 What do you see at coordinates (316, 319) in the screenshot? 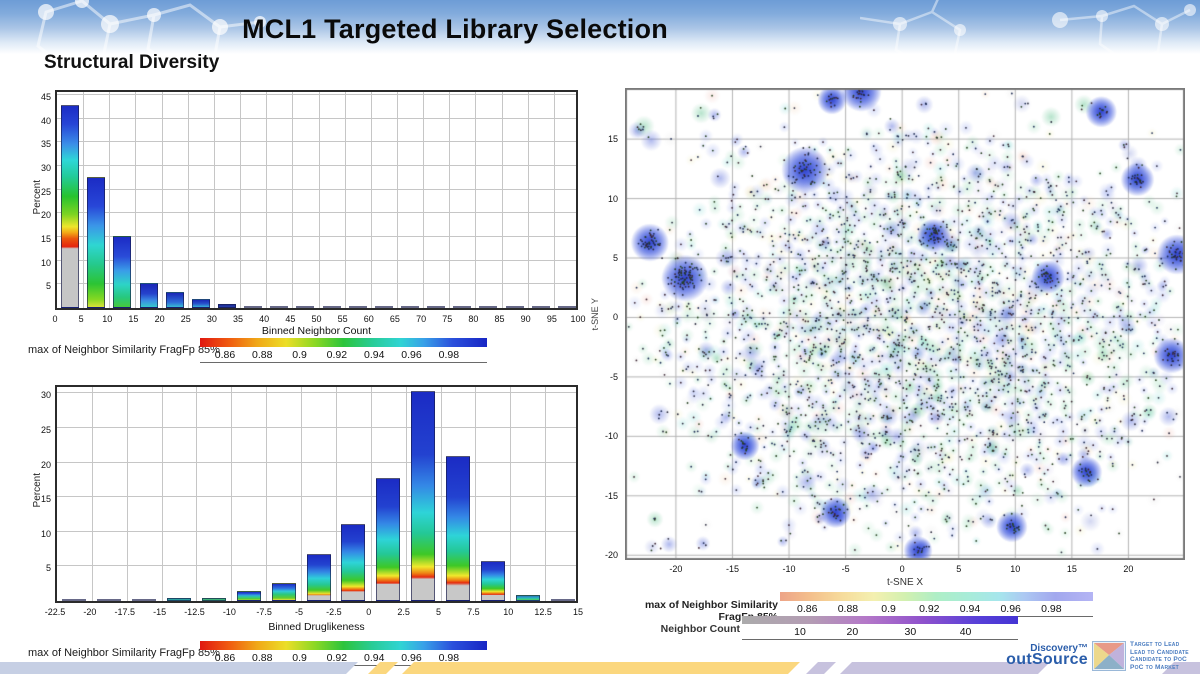
I see `x-tick-label: 50` at bounding box center [316, 319].